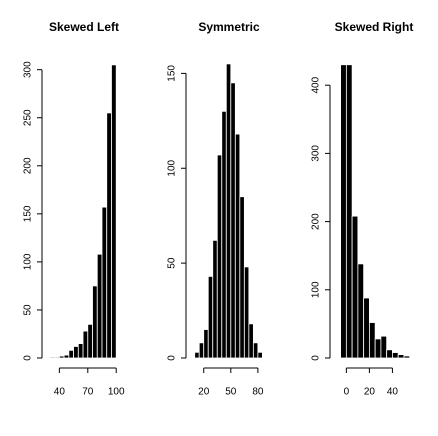 Image resolution: width=438 pixels, height=436 pixels. What do you see at coordinates (316, 84) in the screenshot?
I see `y-tick-label: 400` at bounding box center [316, 84].